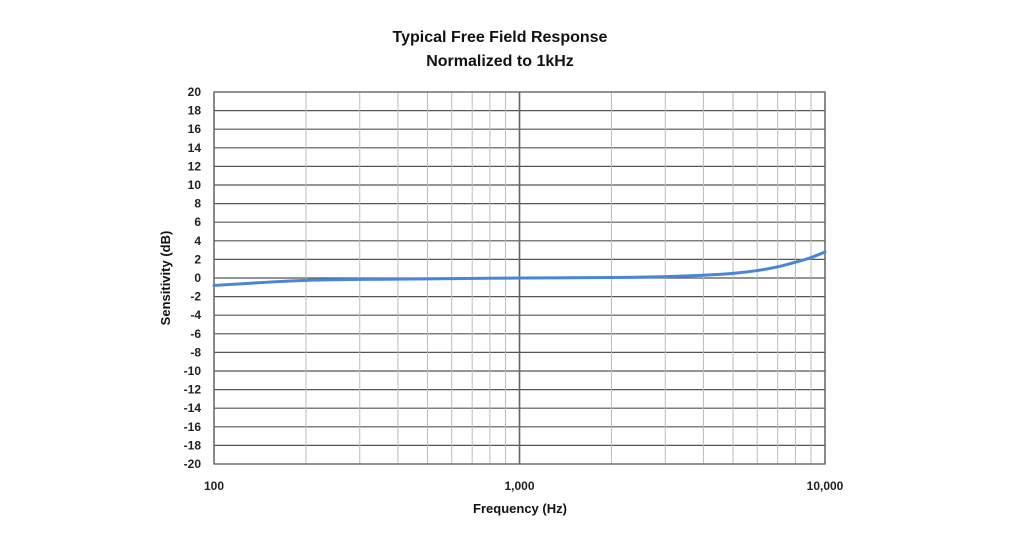  I want to click on y-tick-label: 10, so click(195, 185).